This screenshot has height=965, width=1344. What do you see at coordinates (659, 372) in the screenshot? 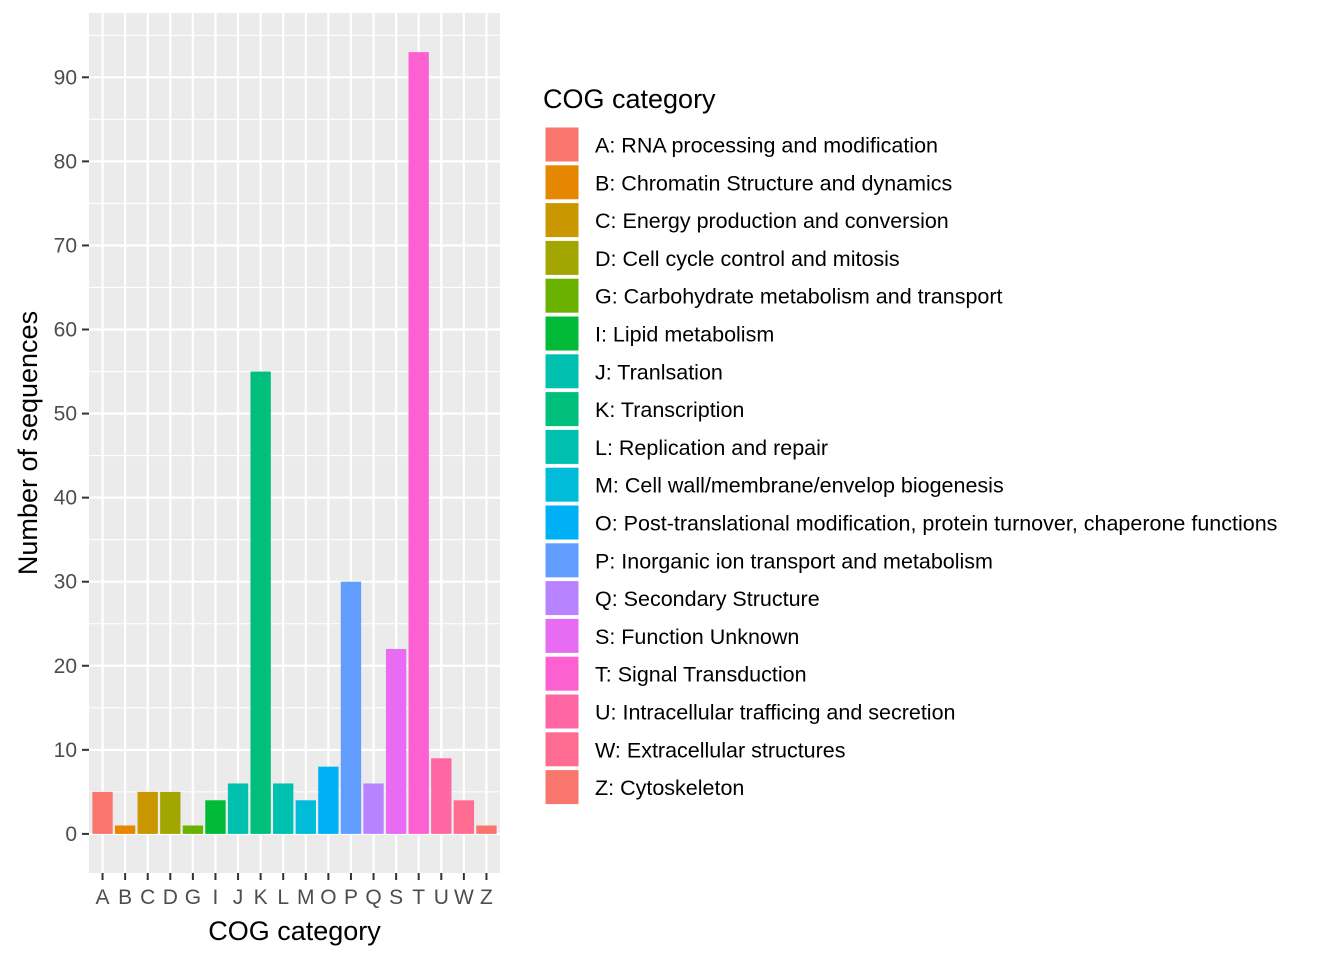
I see `legend-label: J: Tranlsation` at bounding box center [659, 372].